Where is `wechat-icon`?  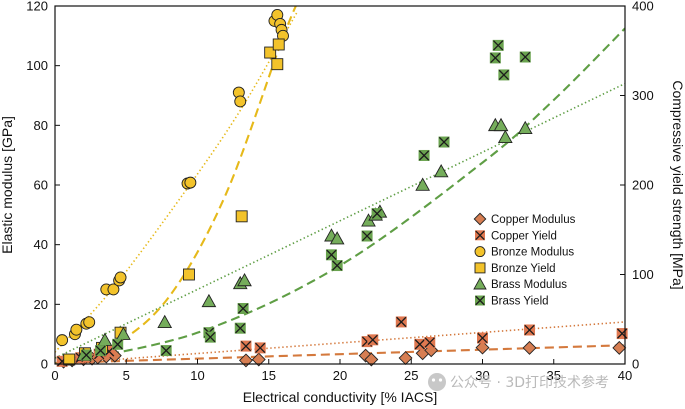
wechat-icon is located at coordinates (437, 382).